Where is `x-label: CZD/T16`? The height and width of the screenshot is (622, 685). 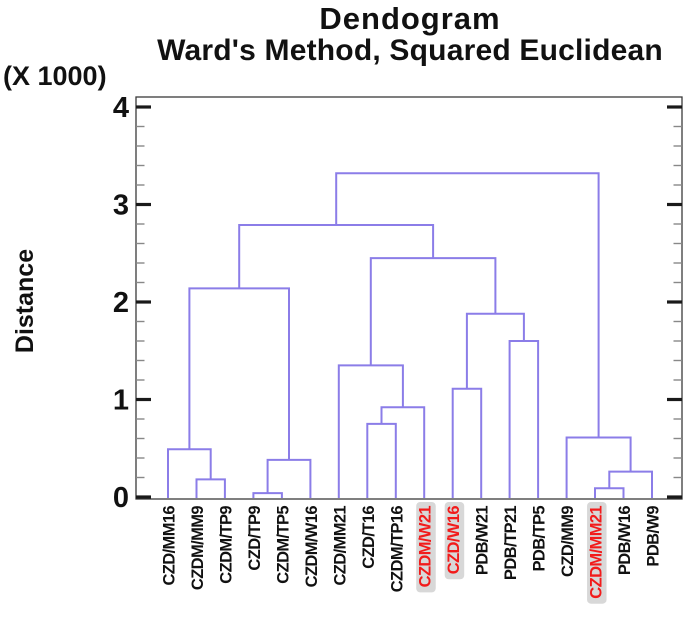
x-label: CZD/T16 is located at coordinates (369, 537).